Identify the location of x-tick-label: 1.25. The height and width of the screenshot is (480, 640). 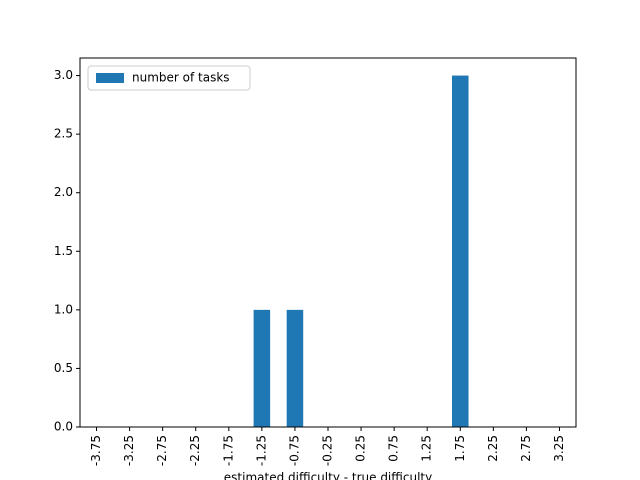
(427, 448).